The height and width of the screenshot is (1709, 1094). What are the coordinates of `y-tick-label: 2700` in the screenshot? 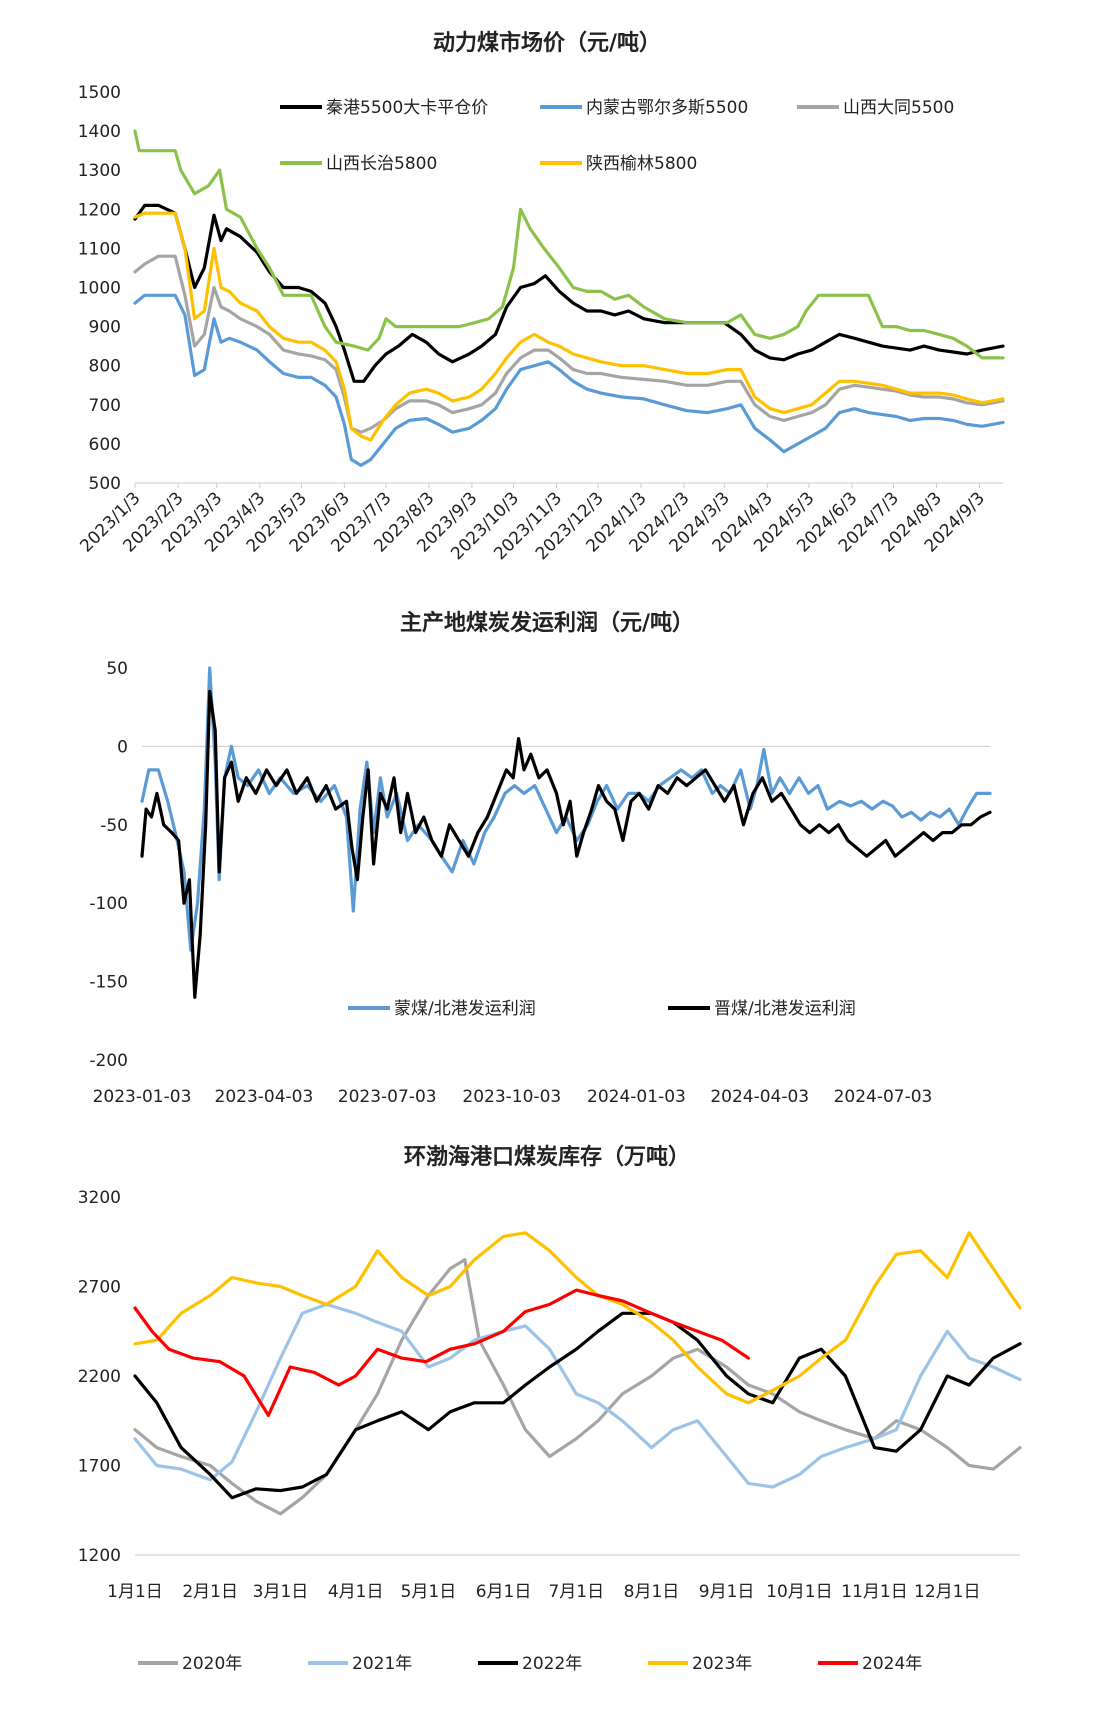 It's located at (99, 1288).